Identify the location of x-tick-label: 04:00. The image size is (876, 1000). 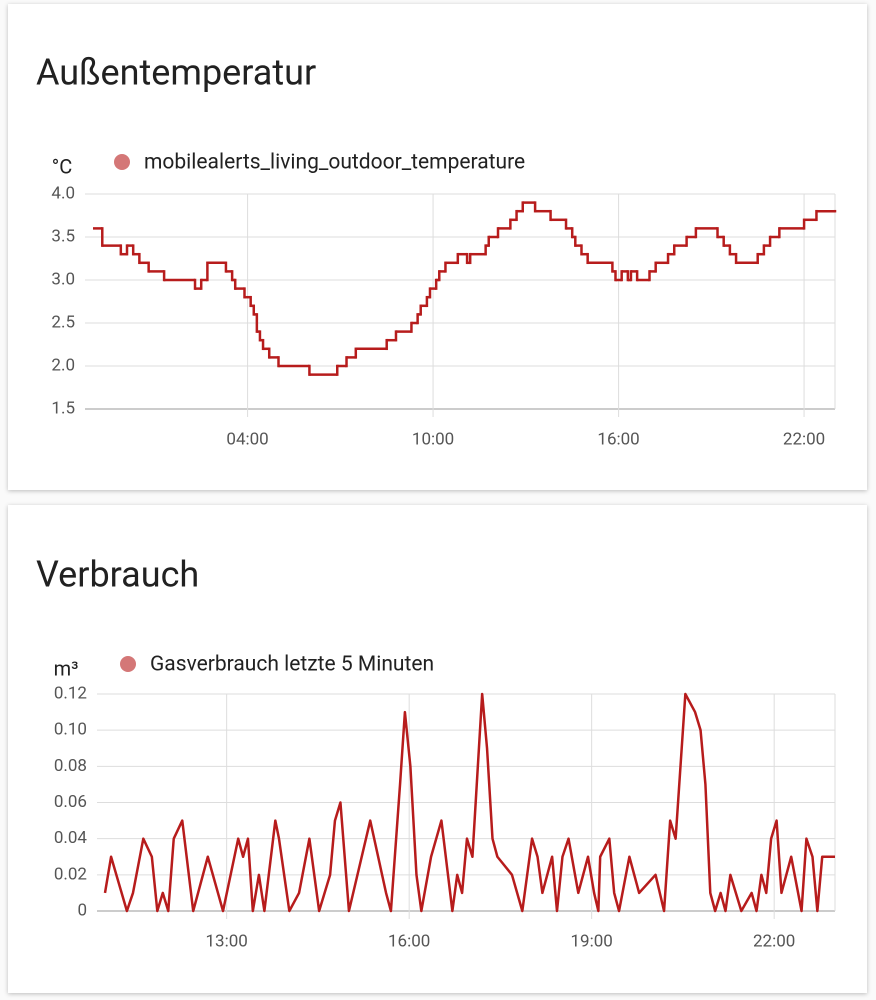
(247, 439).